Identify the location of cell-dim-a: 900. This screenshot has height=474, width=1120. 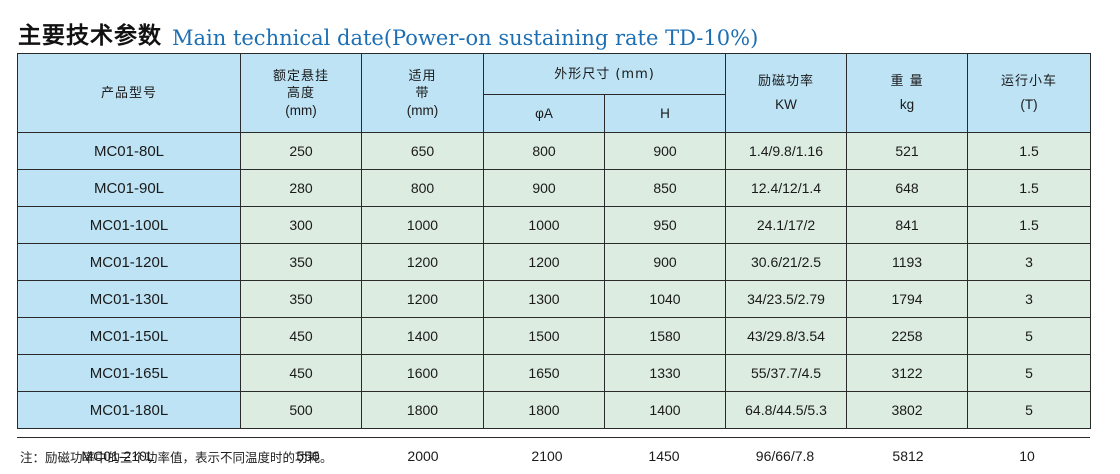
(544, 188).